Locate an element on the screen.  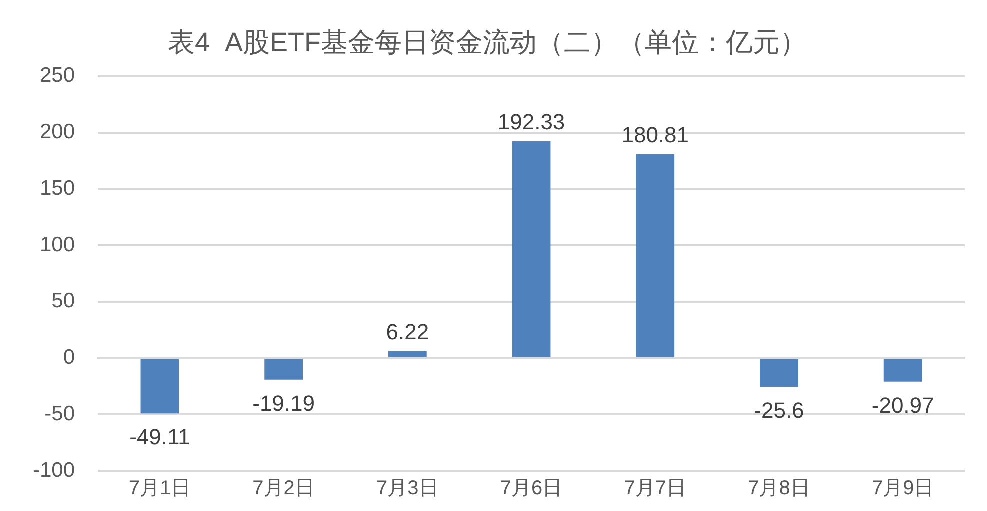
data-label: -25.6 is located at coordinates (779, 411).